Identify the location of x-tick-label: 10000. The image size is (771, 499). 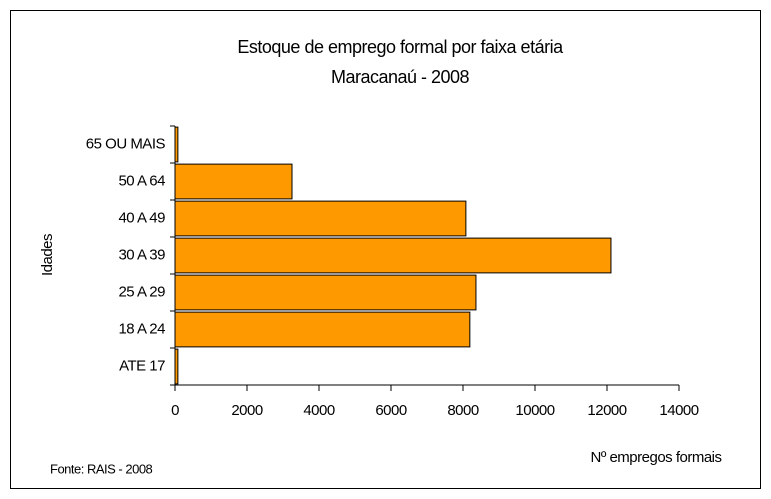
(534, 410).